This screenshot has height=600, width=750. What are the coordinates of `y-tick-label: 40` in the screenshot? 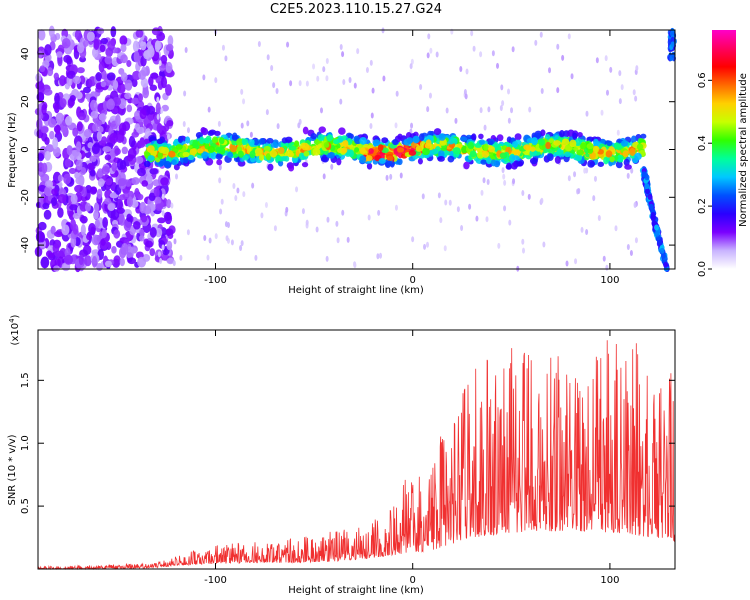 It's located at (25, 54).